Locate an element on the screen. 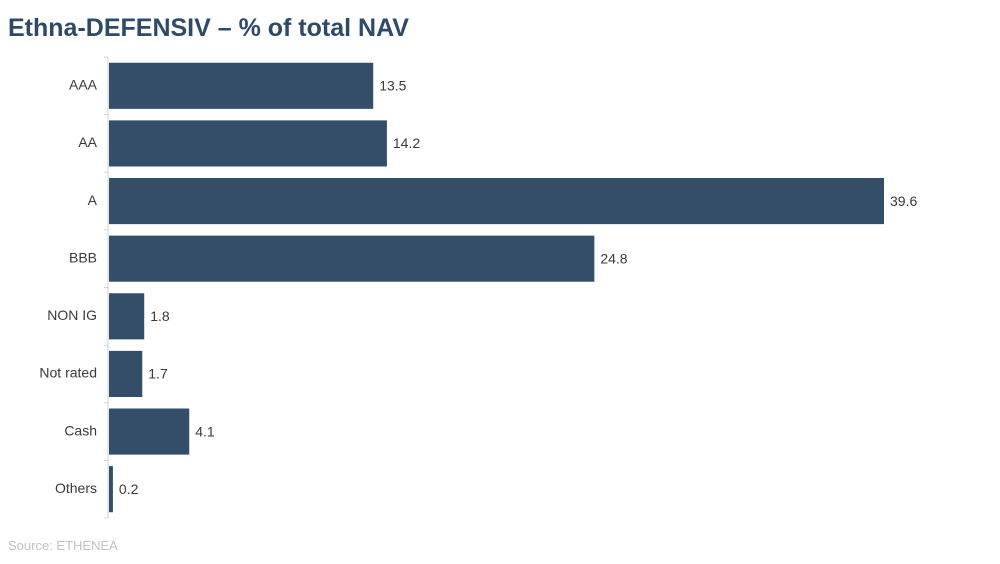  value-label: 39.6 is located at coordinates (903, 201).